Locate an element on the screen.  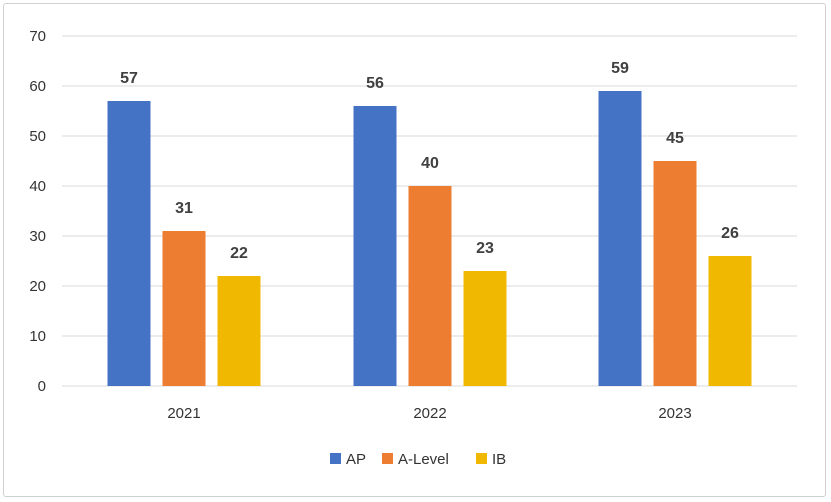
y-tick-label: 20 is located at coordinates (37, 286).